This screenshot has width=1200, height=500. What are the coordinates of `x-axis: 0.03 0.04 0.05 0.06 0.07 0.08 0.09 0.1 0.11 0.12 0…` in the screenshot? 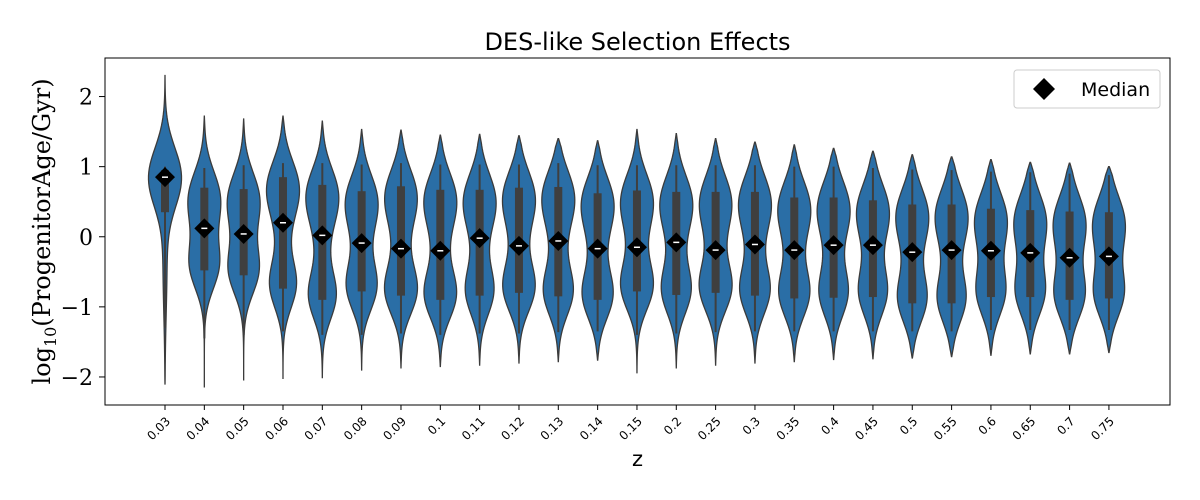 It's located at (630, 424).